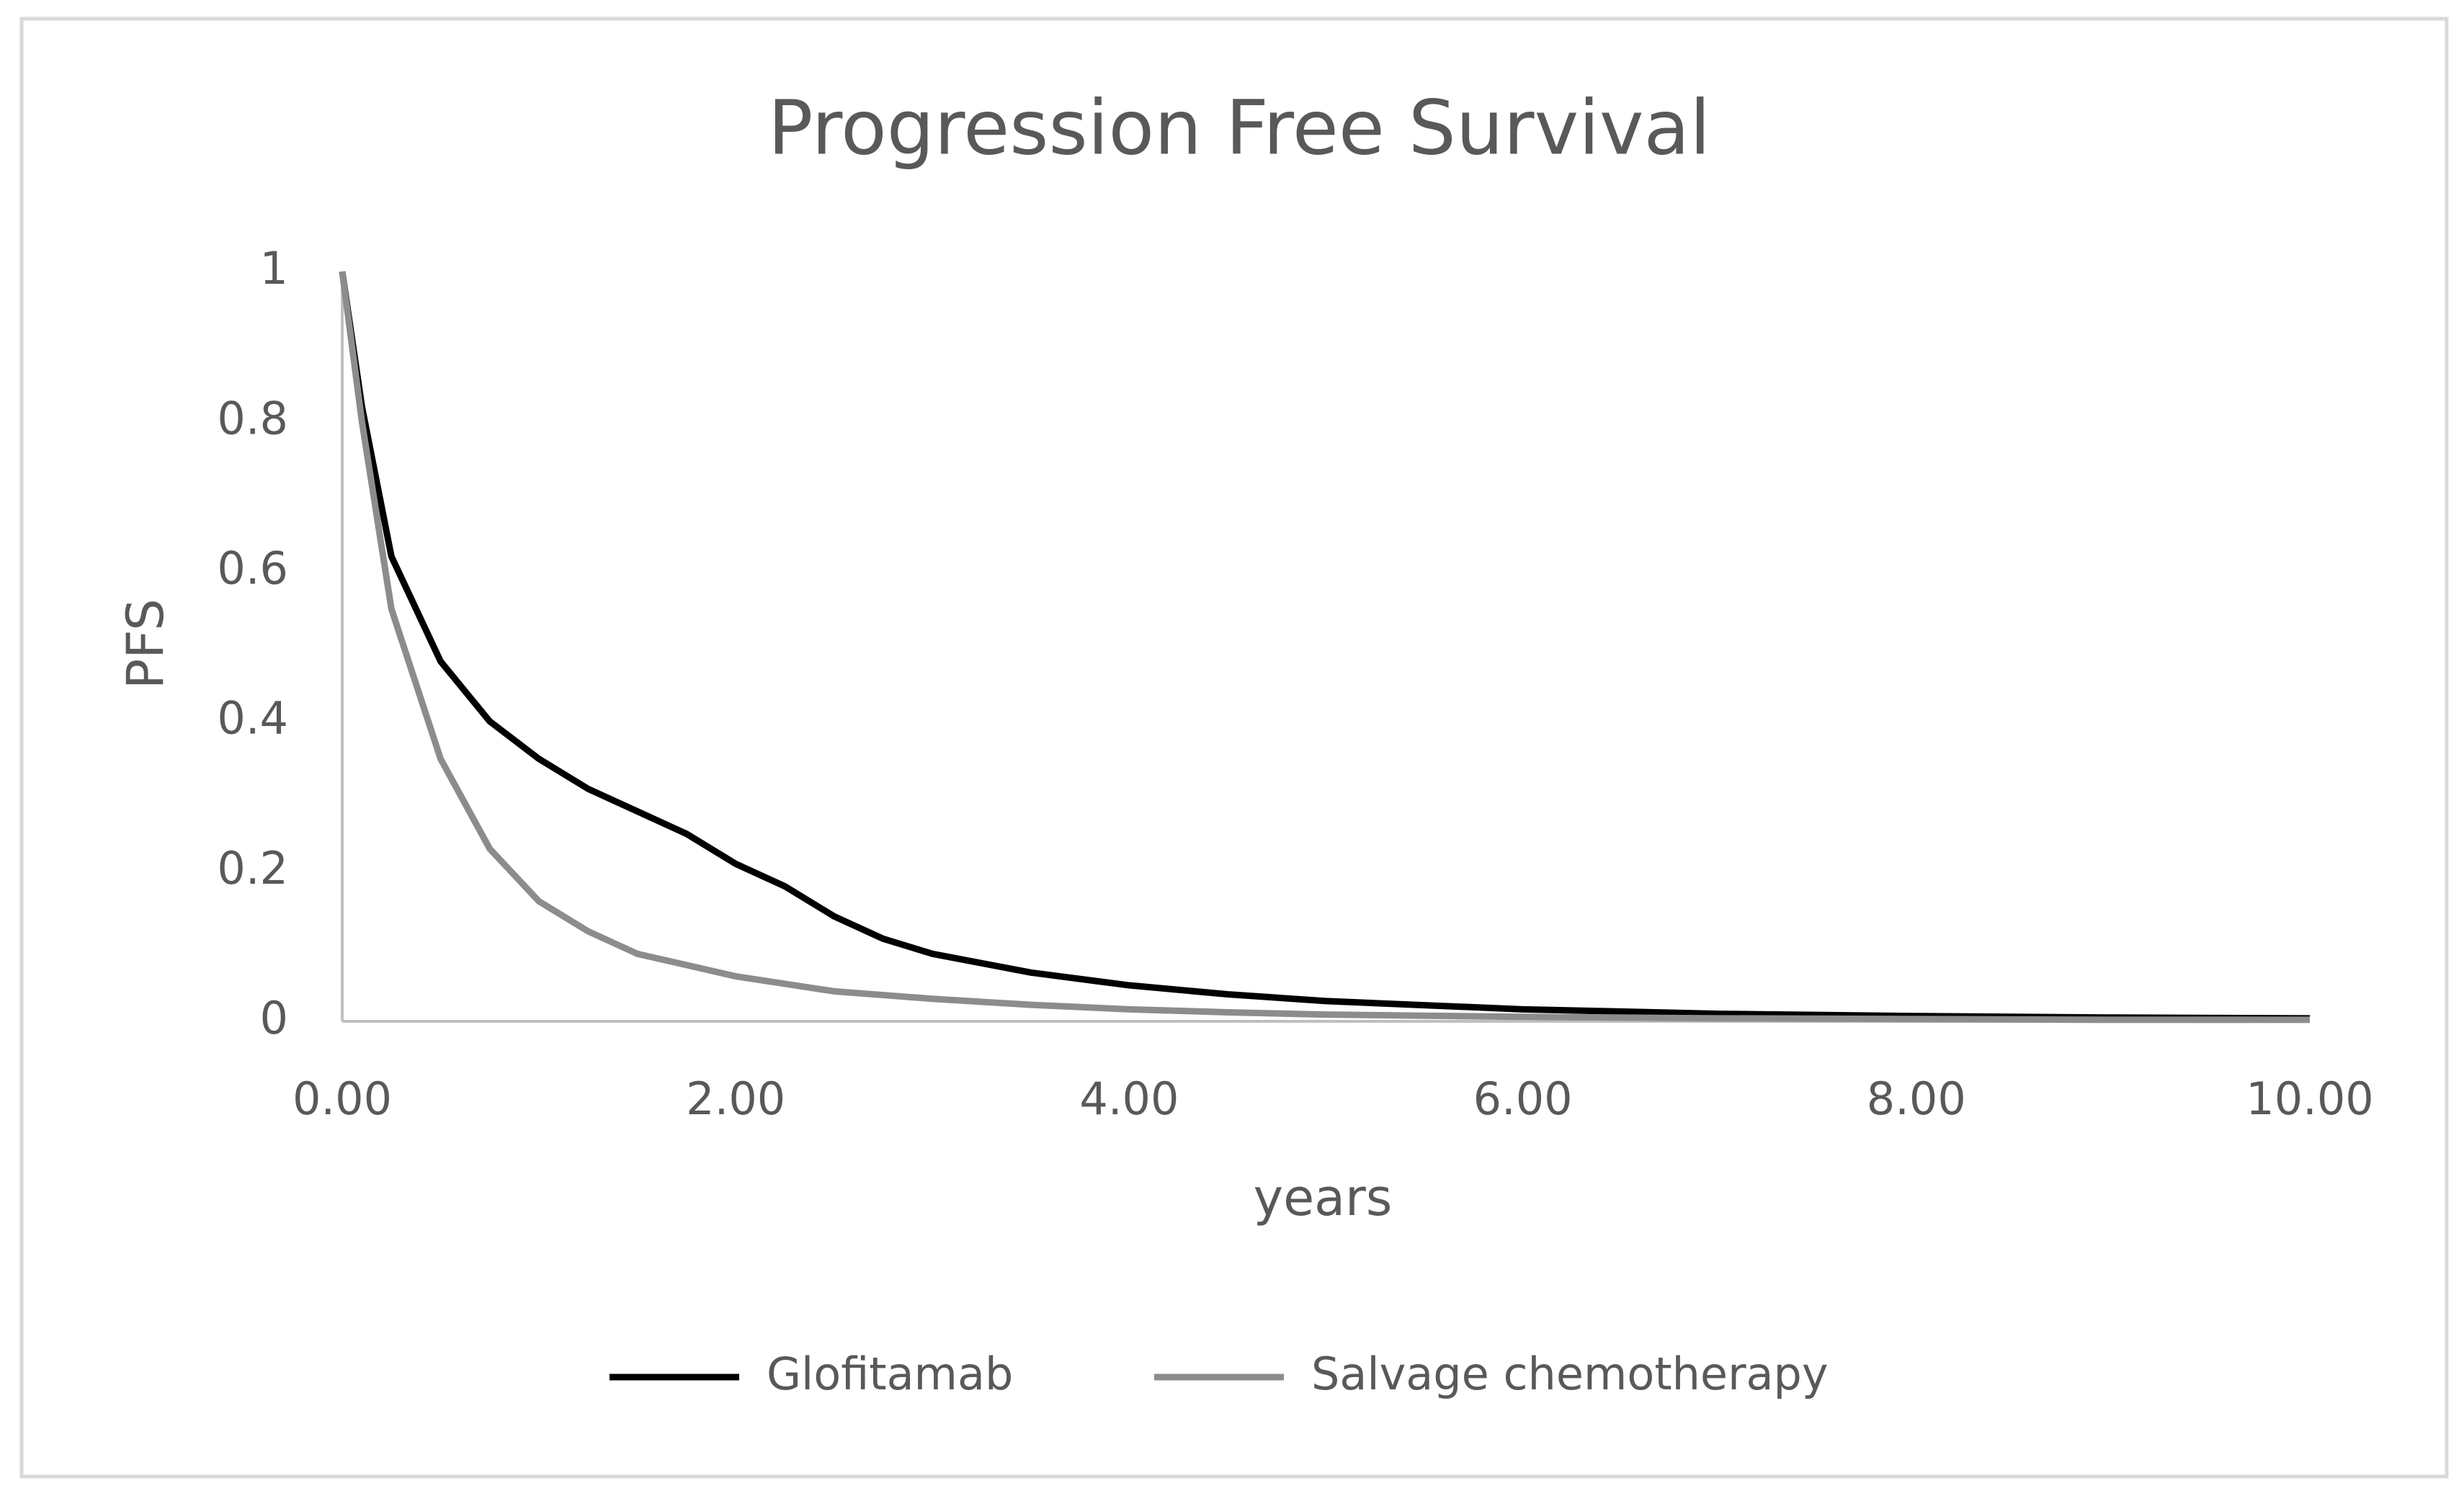 Image resolution: width=2464 pixels, height=1501 pixels. I want to click on x-tick-label: 4.00, so click(1129, 1098).